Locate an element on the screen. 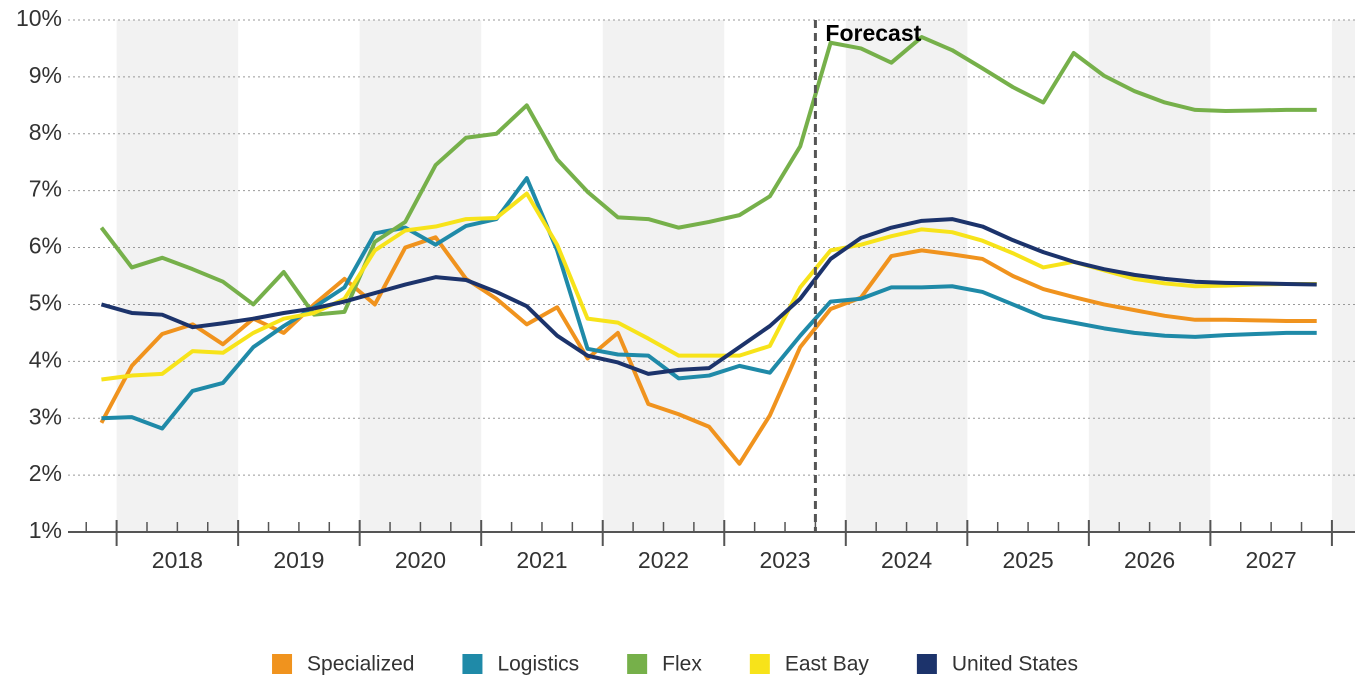  y-tick-label: 6% is located at coordinates (45, 246).